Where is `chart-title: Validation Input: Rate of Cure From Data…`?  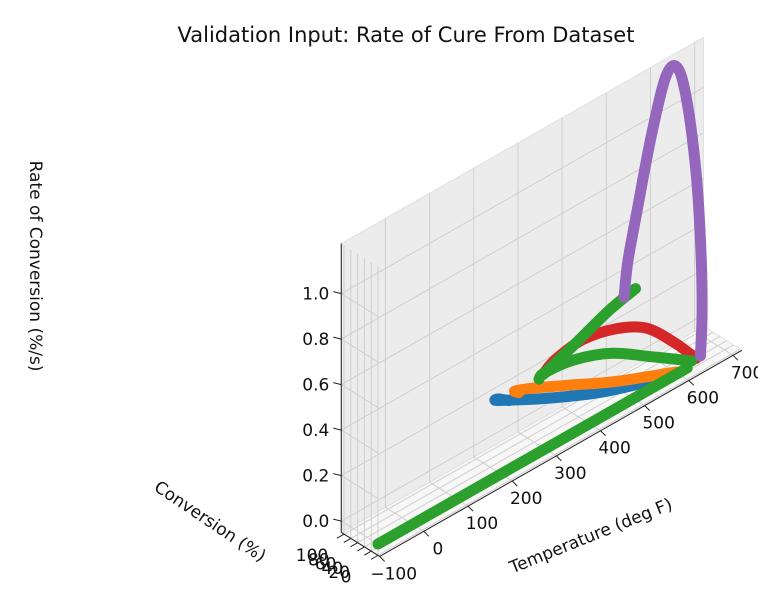
chart-title: Validation Input: Rate of Cure From Data… is located at coordinates (406, 35).